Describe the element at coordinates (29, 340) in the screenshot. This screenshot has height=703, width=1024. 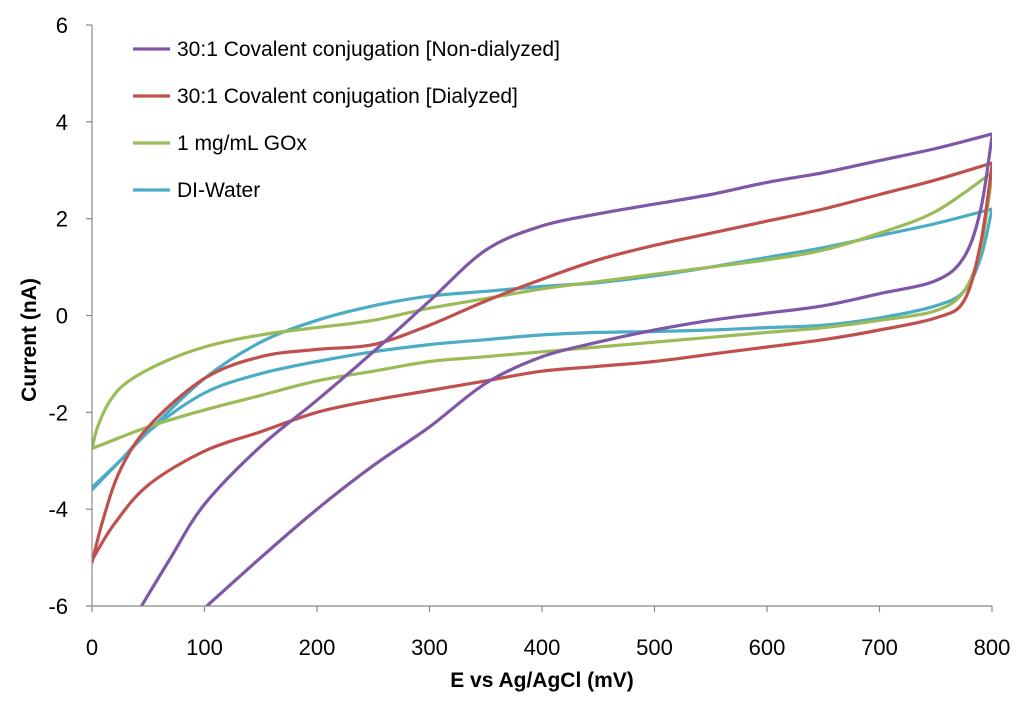
I see `y-axis-title: Current (nA)` at that location.